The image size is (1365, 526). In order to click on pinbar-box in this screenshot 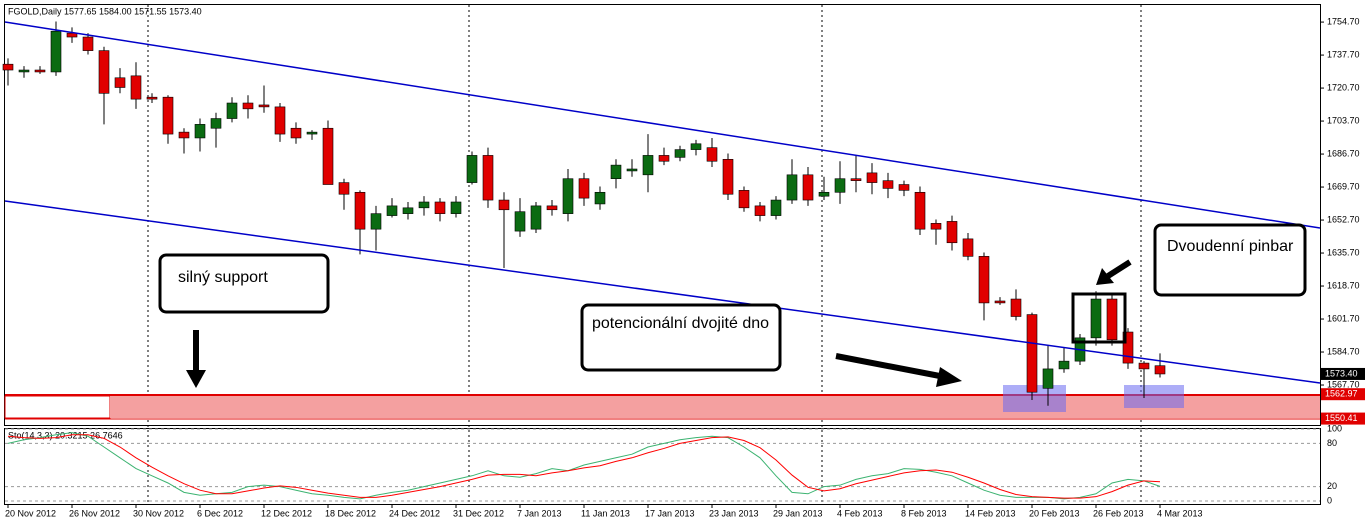, I will do `click(1099, 318)`.